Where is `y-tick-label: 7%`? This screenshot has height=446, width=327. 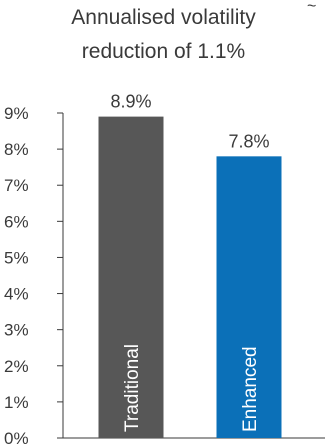
y-tick-label: 7% is located at coordinates (16, 185).